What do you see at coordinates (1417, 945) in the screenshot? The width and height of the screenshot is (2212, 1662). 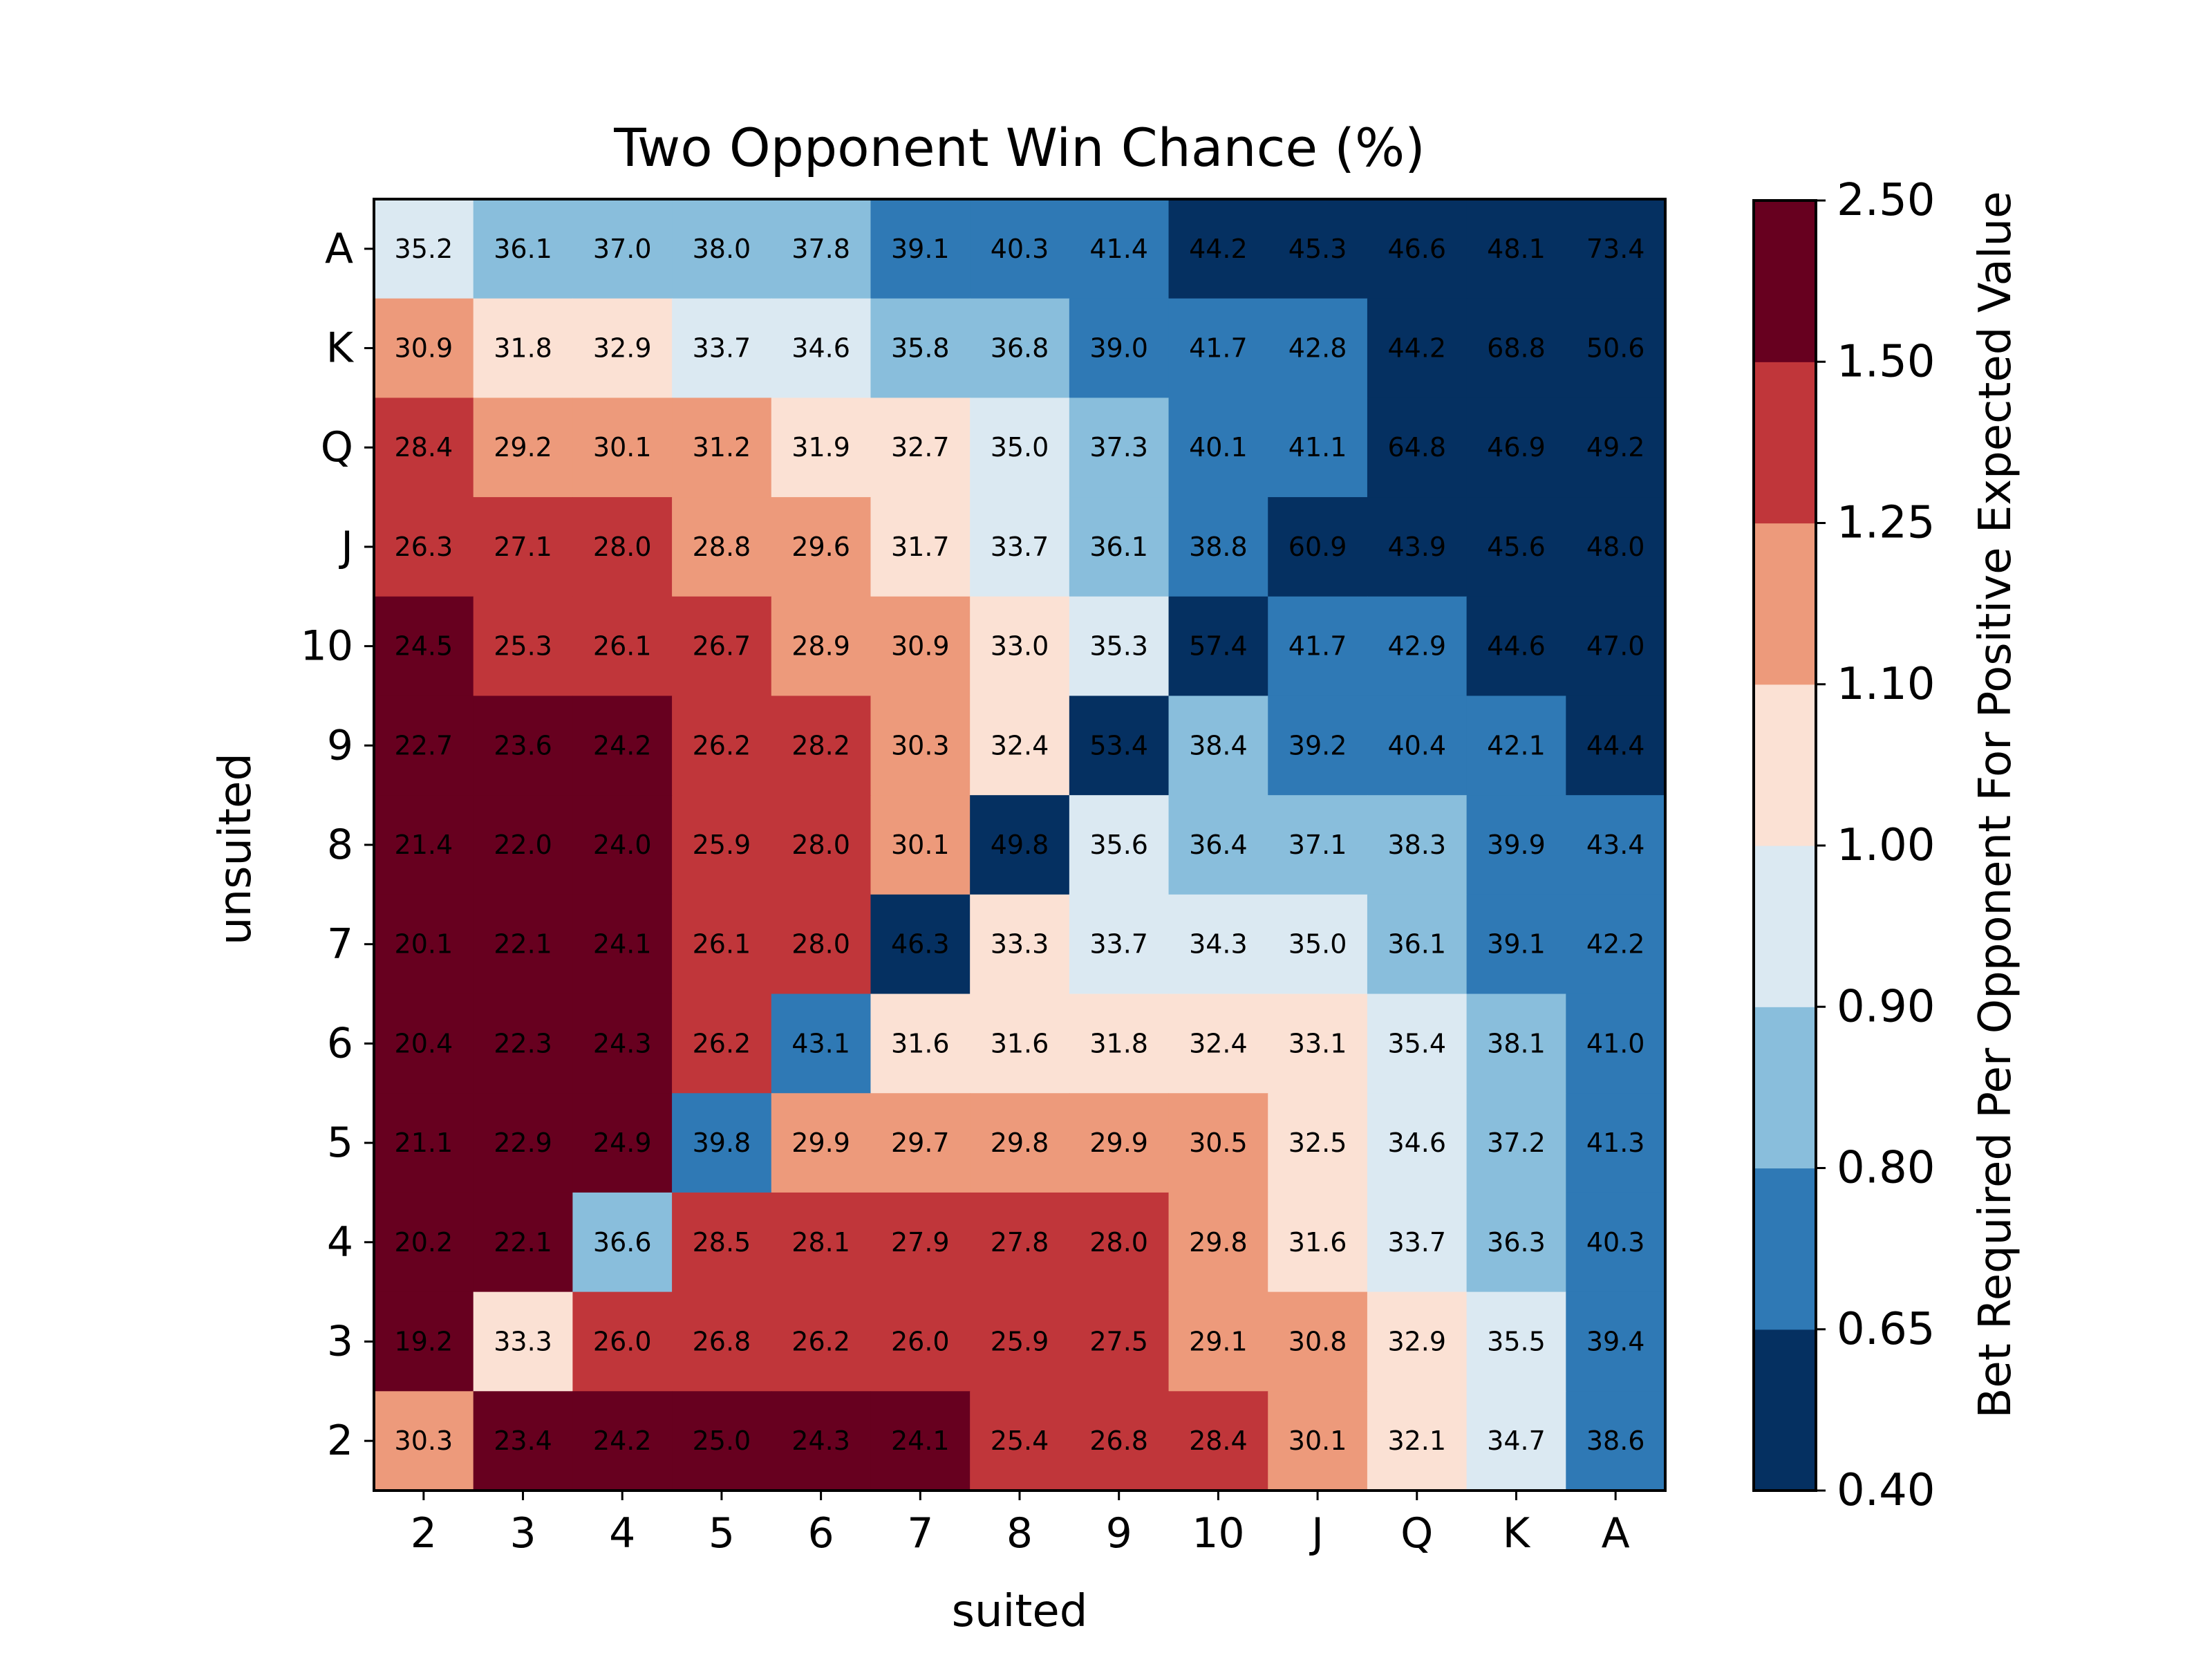 I see `cell-value-label: 36.1` at bounding box center [1417, 945].